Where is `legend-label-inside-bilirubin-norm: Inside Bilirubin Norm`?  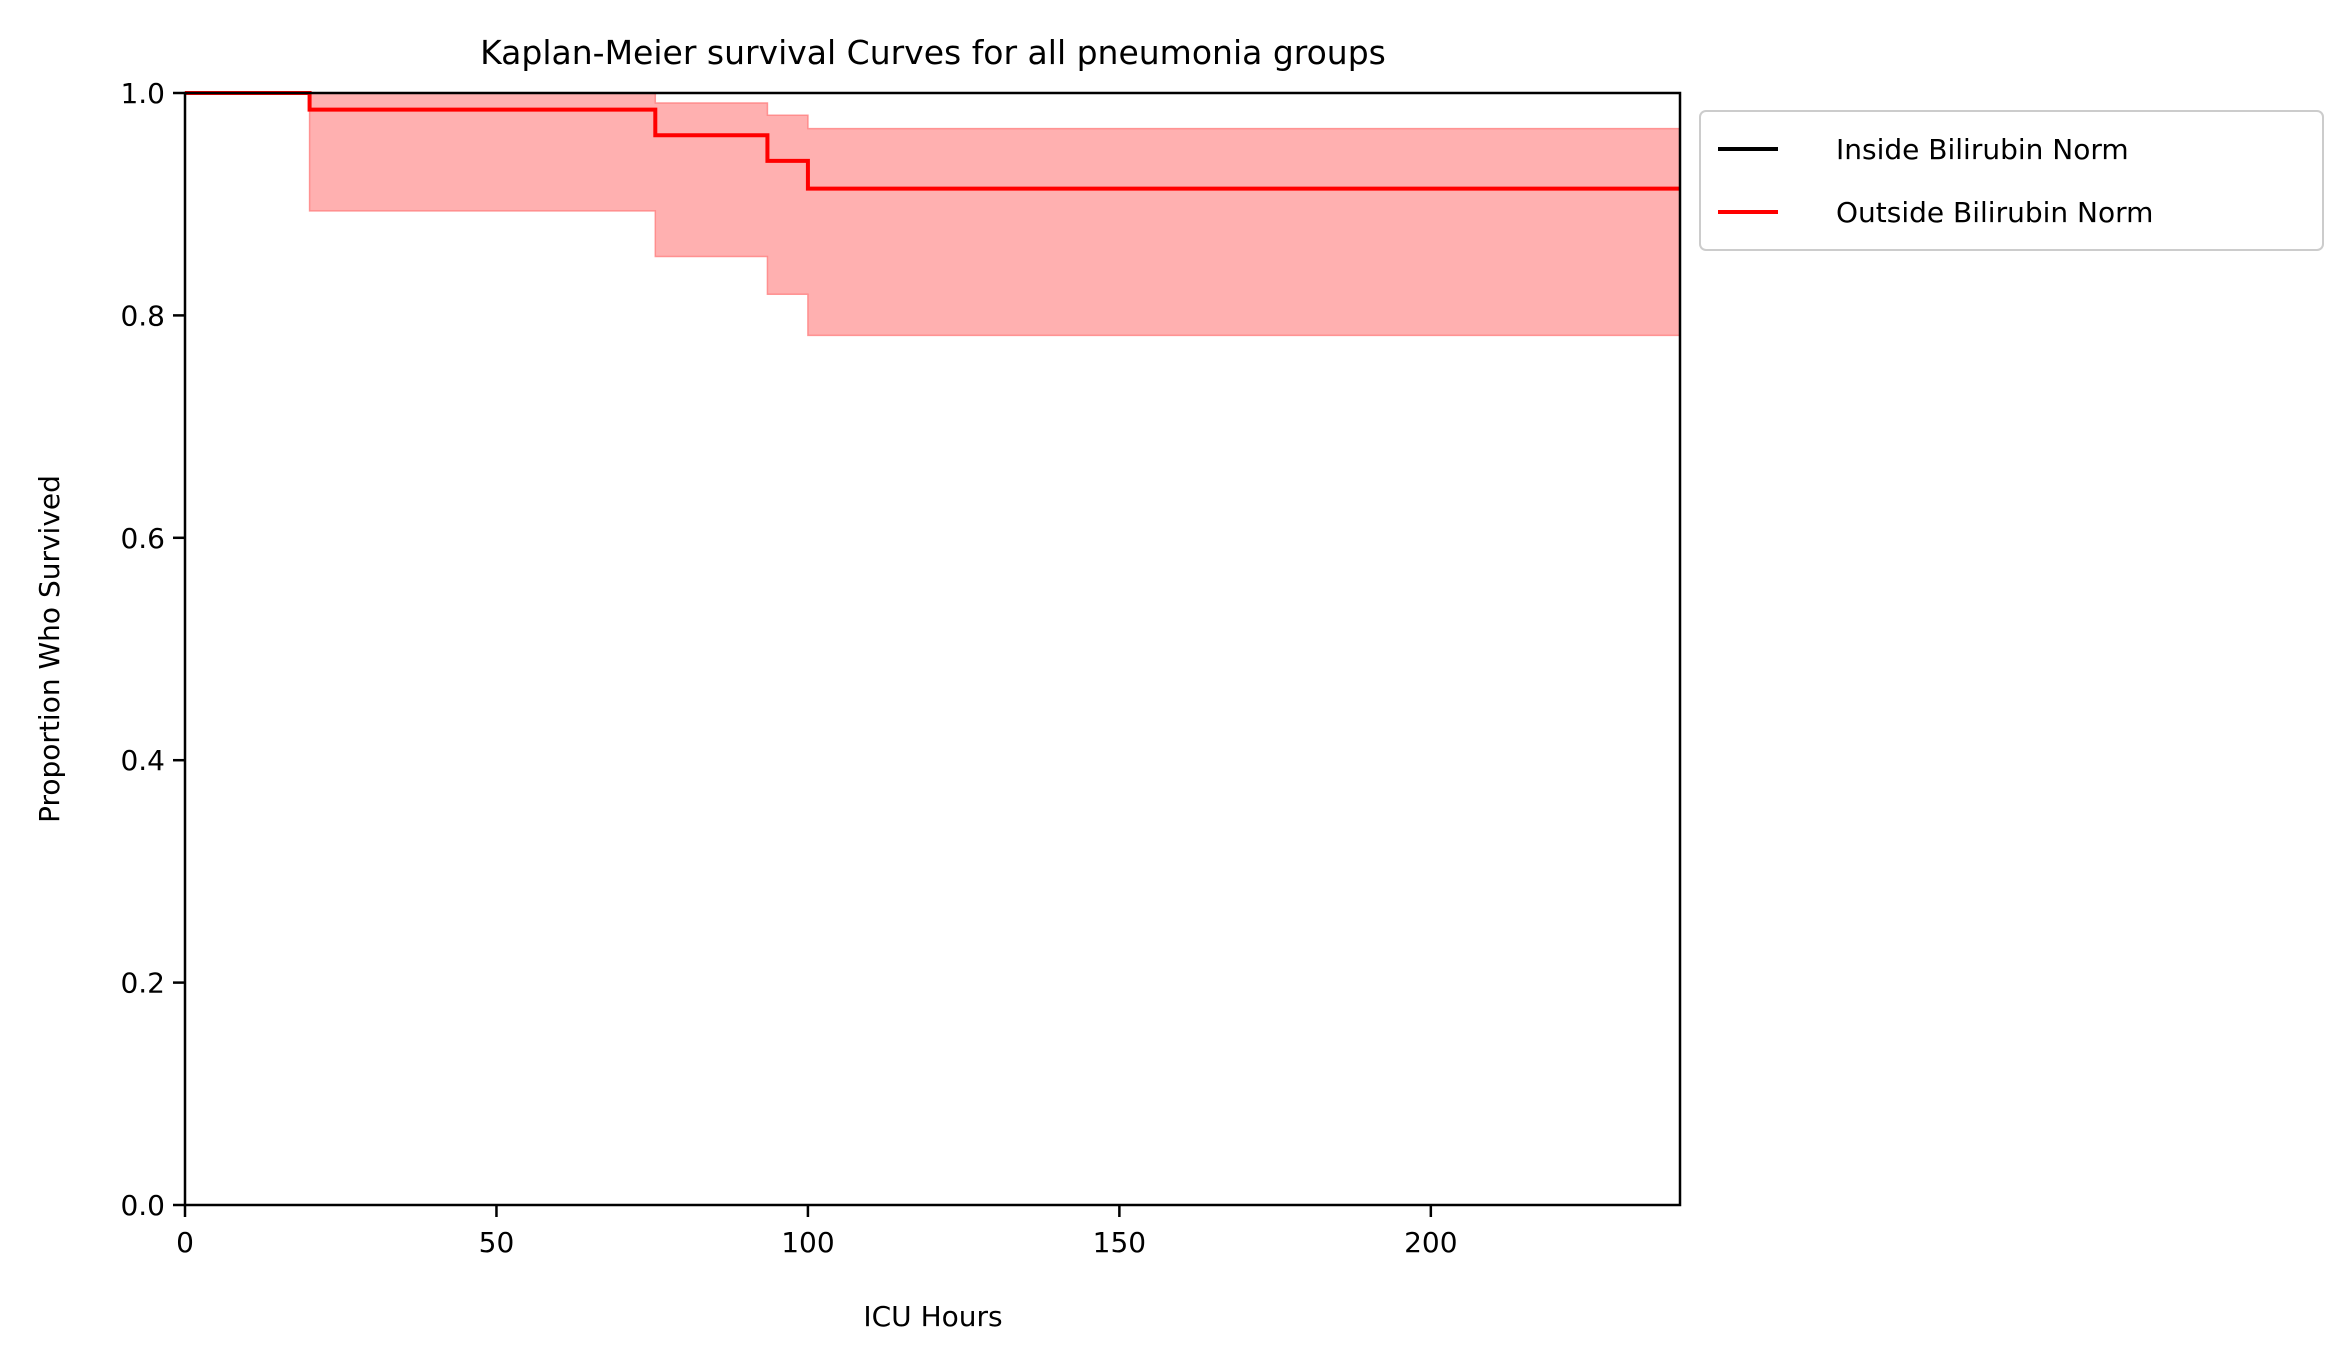
legend-label-inside-bilirubin-norm: Inside Bilirubin Norm is located at coordinates (1982, 149).